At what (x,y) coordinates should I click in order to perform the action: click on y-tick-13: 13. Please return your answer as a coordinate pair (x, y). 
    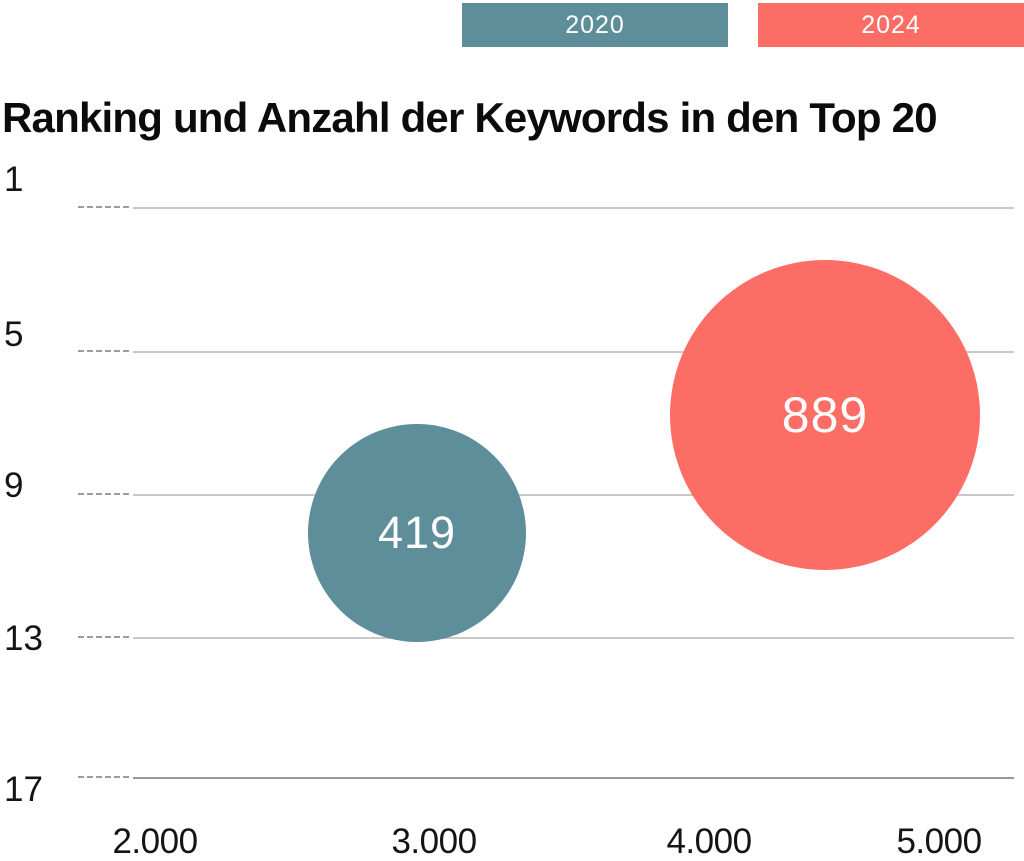
    Looking at the image, I should click on (23, 638).